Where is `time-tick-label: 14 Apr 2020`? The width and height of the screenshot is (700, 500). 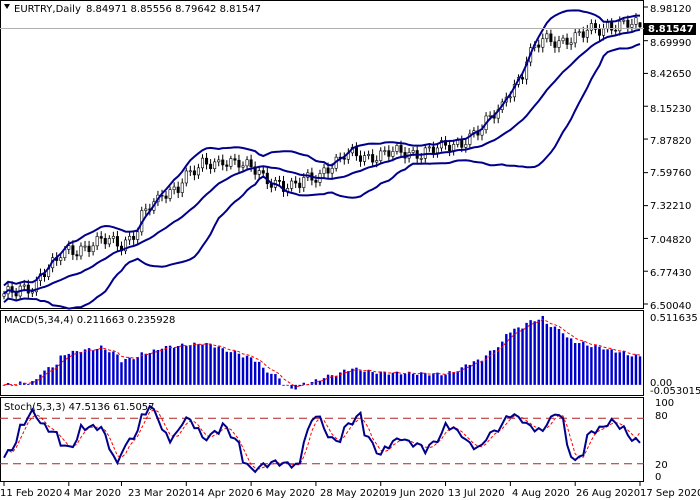
time-tick-label: 14 Apr 2020 is located at coordinates (223, 493).